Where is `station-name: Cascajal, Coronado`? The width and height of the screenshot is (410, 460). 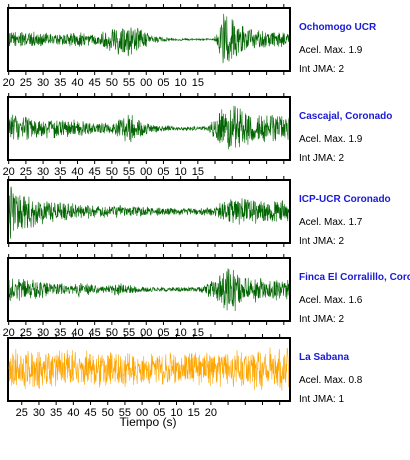 station-name: Cascajal, Coronado is located at coordinates (345, 116).